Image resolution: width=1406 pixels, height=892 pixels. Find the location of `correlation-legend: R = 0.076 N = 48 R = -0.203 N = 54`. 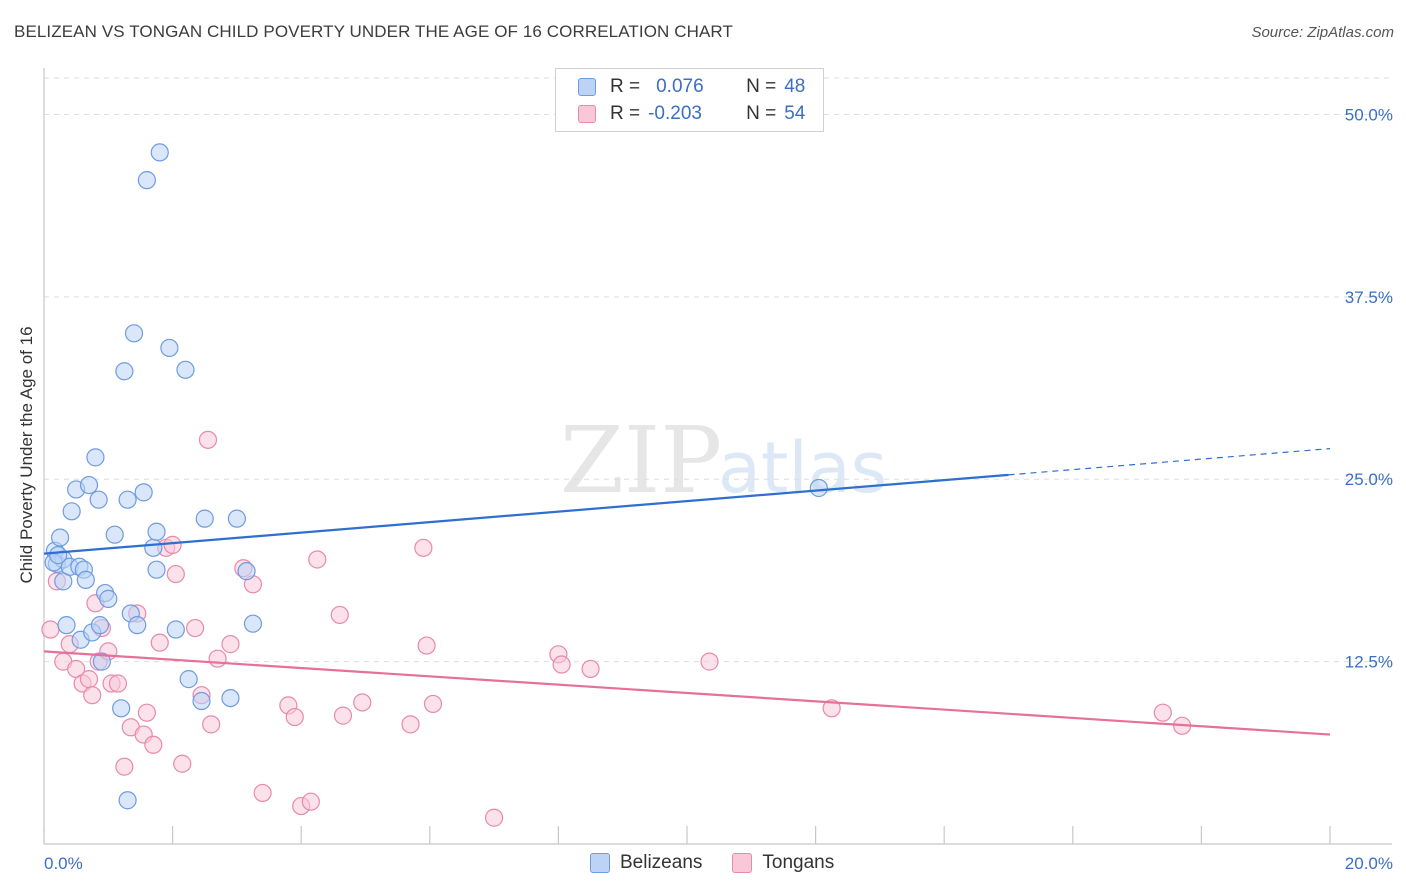

correlation-legend: R = 0.076 N = 48 R = -0.203 N = 54 is located at coordinates (689, 100).